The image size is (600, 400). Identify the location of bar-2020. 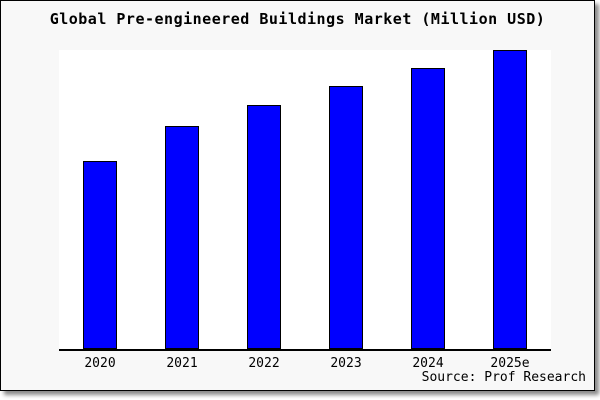
(100, 254).